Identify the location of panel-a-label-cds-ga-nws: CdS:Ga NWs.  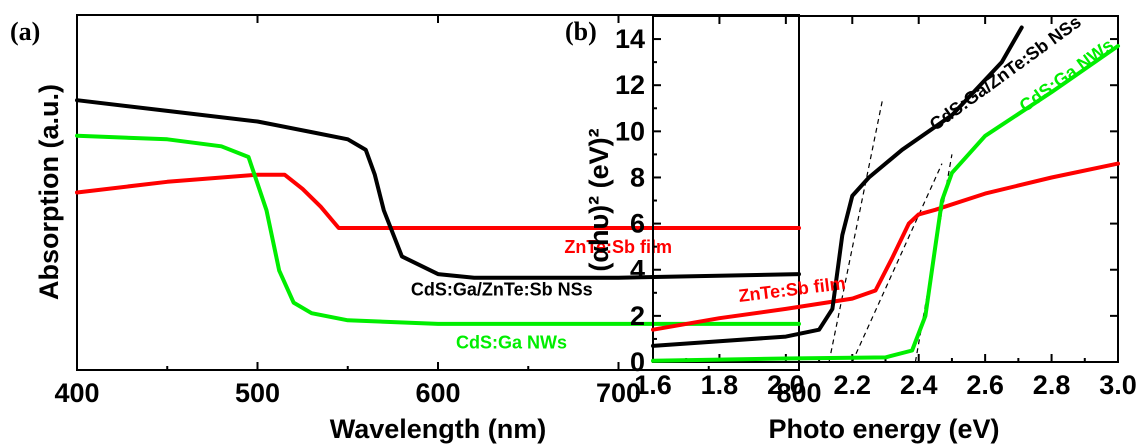
(511, 343).